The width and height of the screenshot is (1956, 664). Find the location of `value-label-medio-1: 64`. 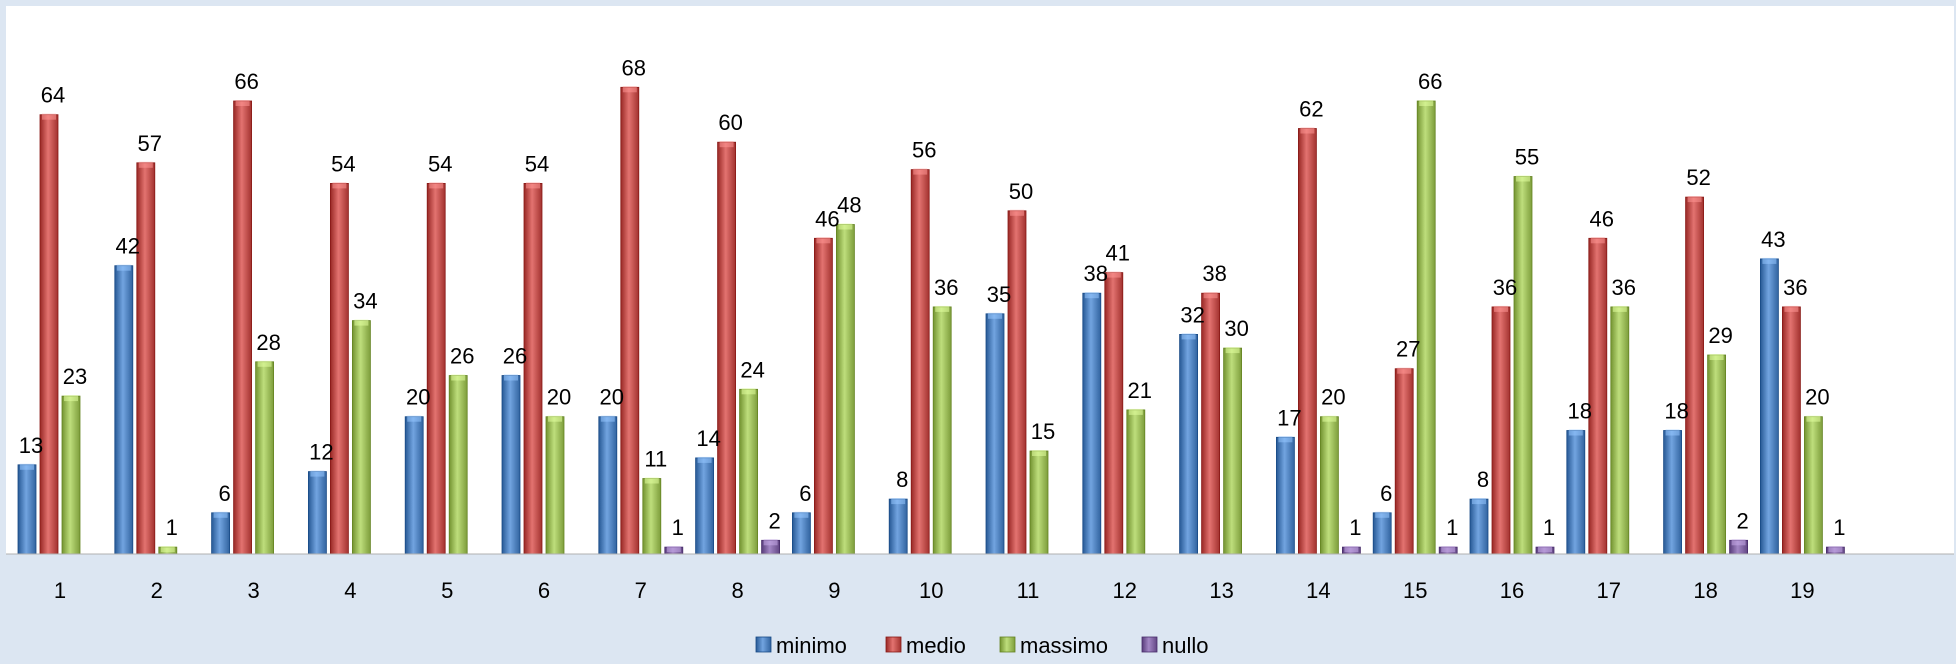

value-label-medio-1: 64 is located at coordinates (53, 95).